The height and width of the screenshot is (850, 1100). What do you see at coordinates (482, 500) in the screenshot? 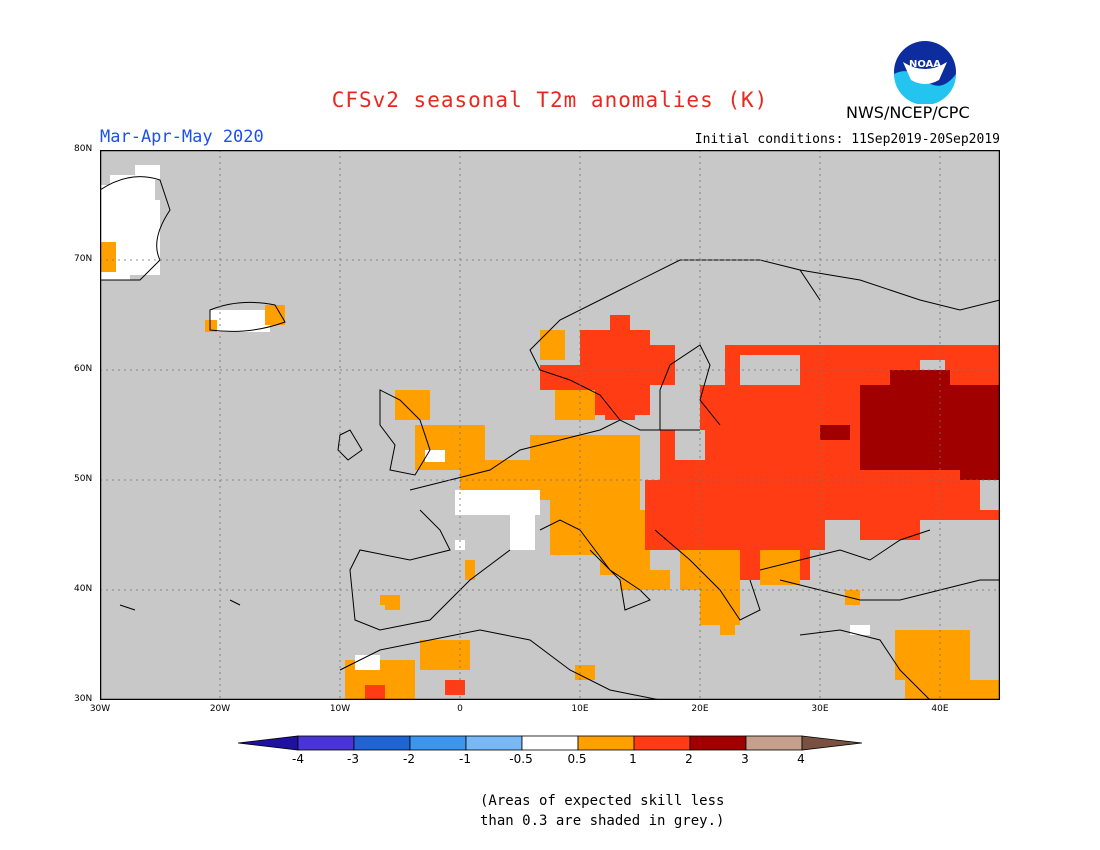
I see `western-europe-white-region` at bounding box center [482, 500].